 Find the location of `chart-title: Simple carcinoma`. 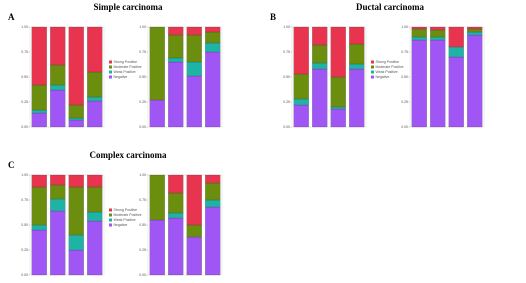

chart-title: Simple carcinoma is located at coordinates (128, 7).